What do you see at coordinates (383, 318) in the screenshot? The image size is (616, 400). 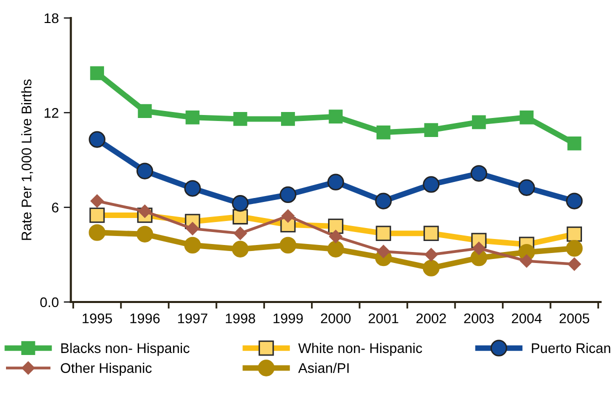 I see `x-tick-label: 2001` at bounding box center [383, 318].